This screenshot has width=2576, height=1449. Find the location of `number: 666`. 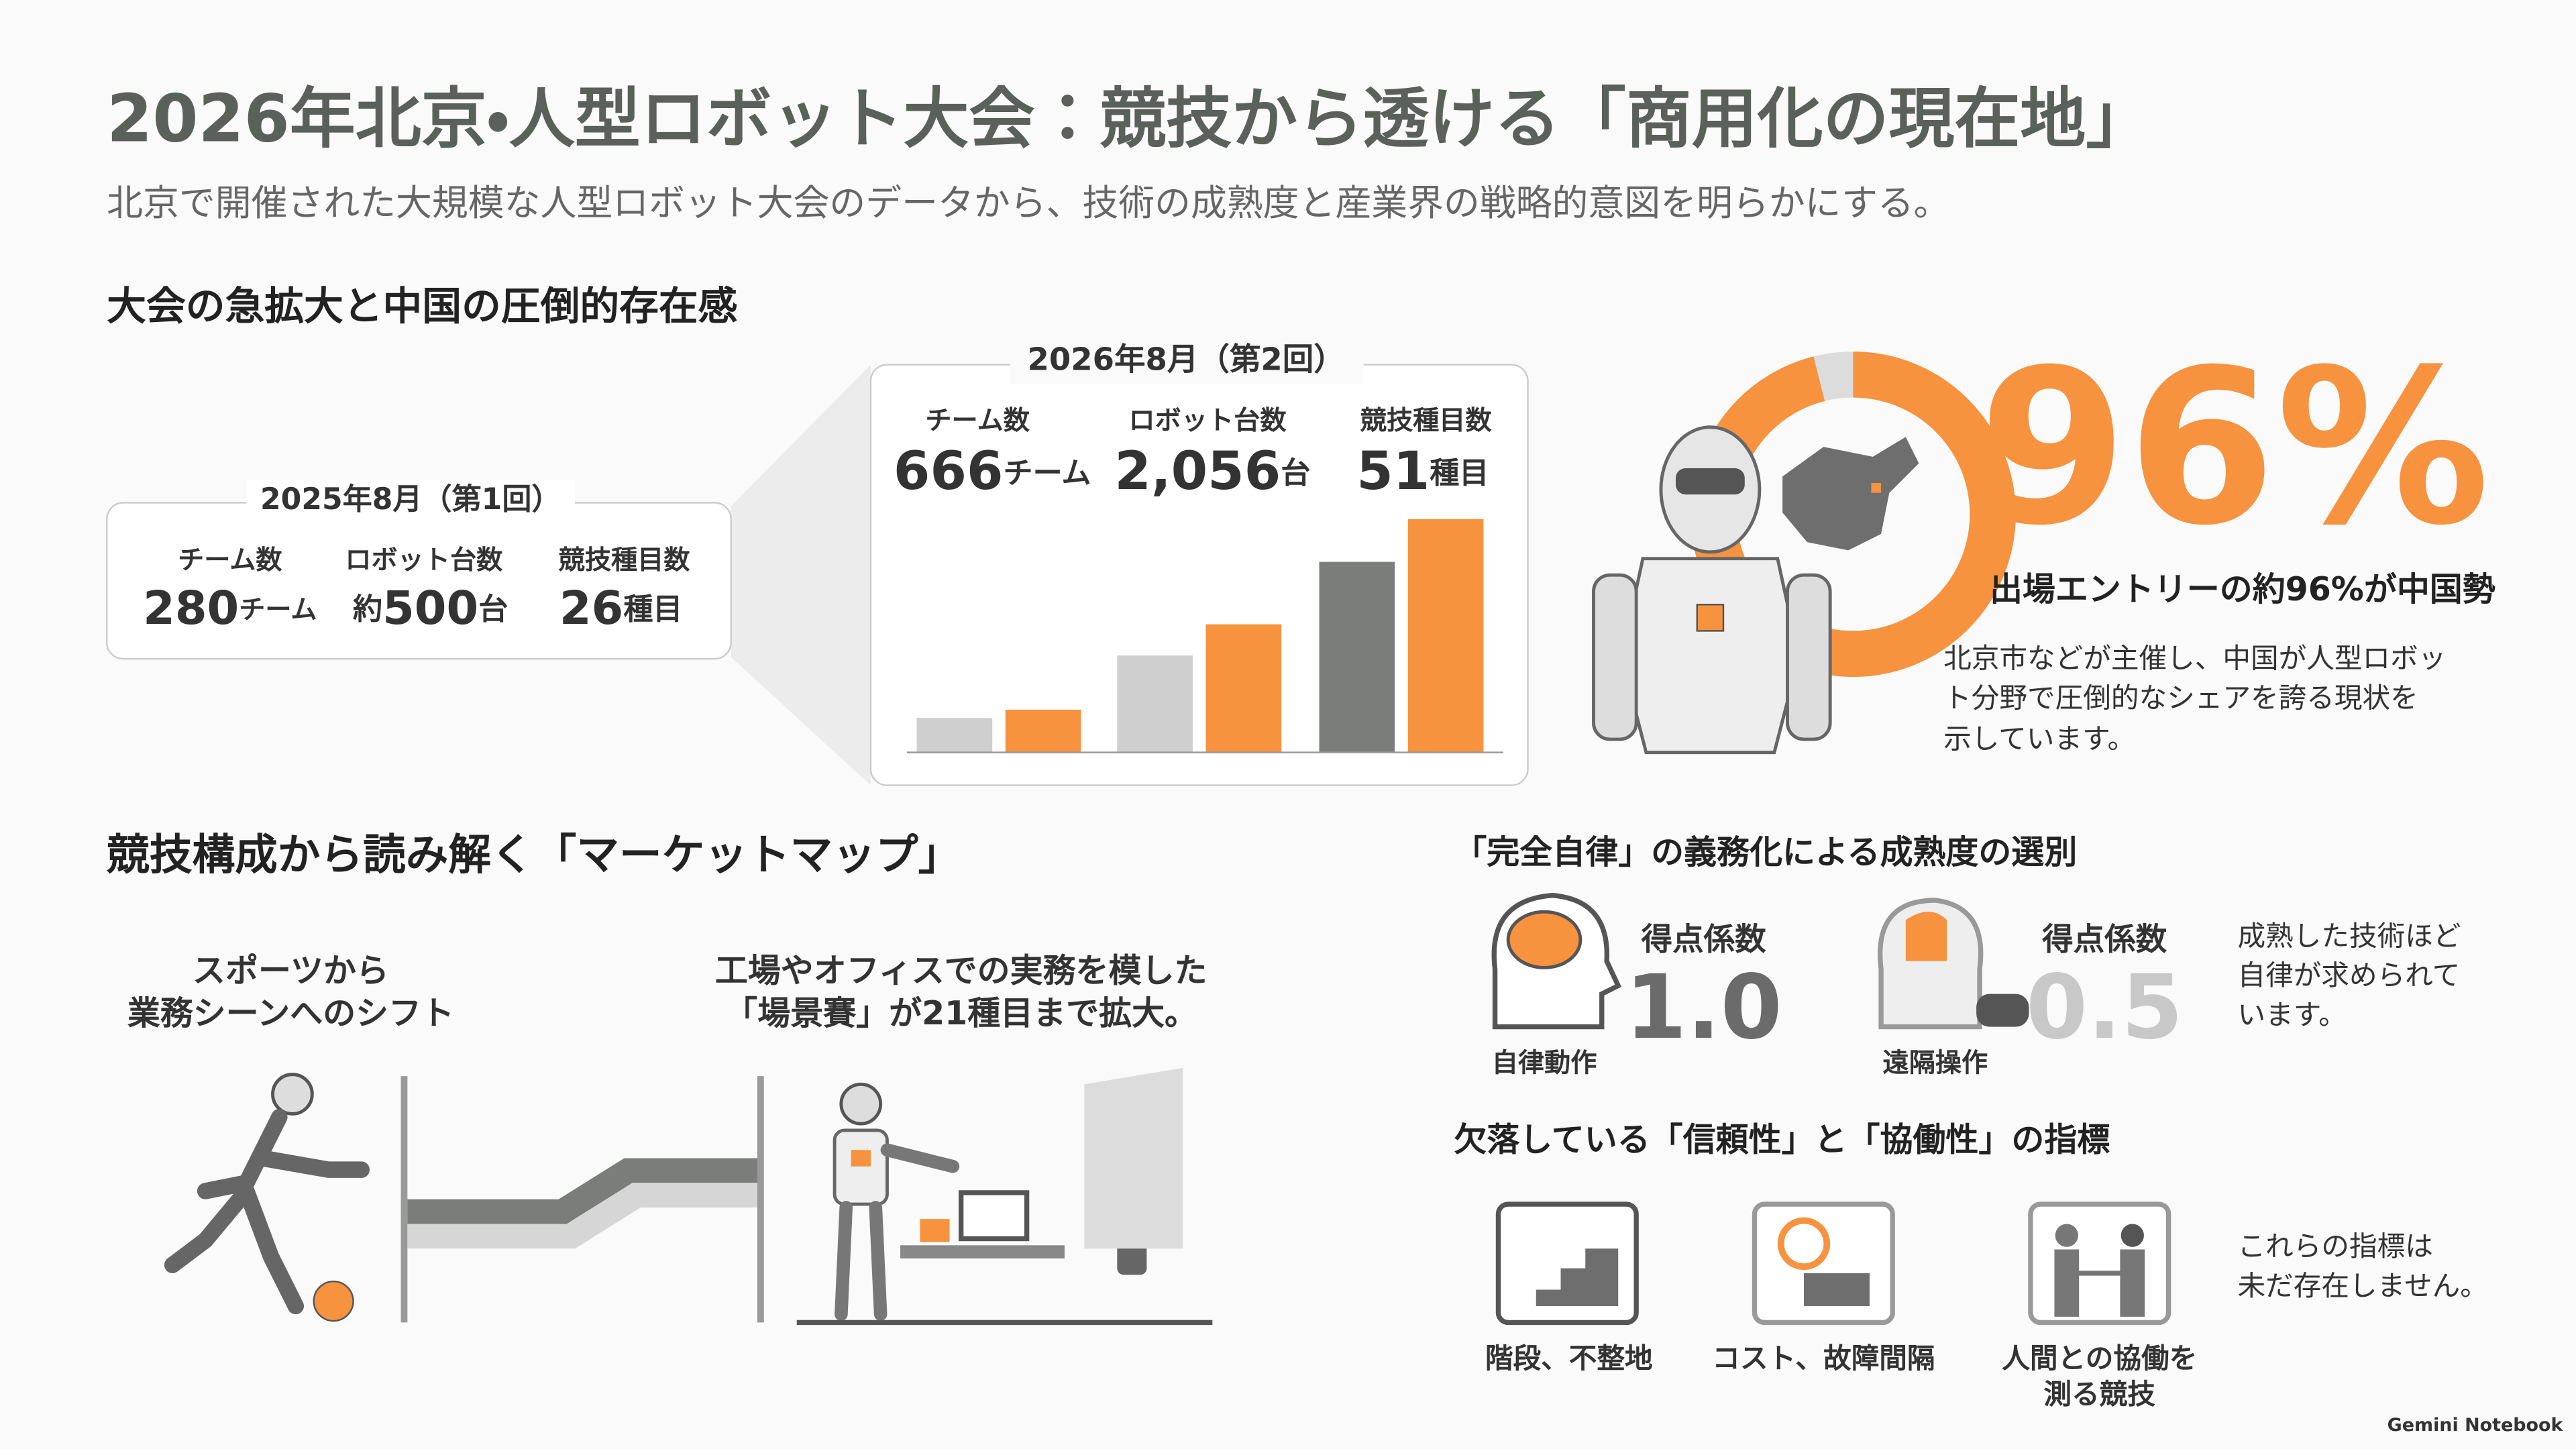

number: 666 is located at coordinates (949, 471).